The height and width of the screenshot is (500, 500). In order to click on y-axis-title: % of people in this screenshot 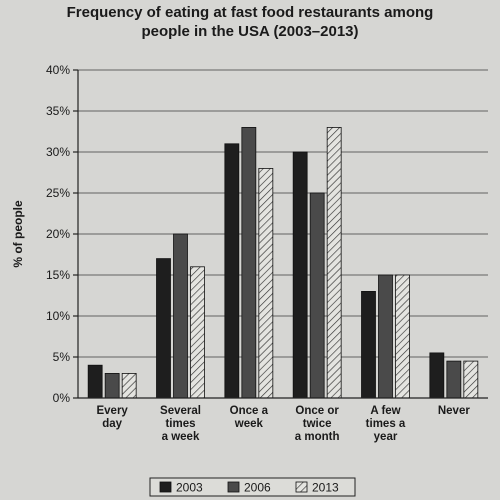, I will do `click(18, 234)`.